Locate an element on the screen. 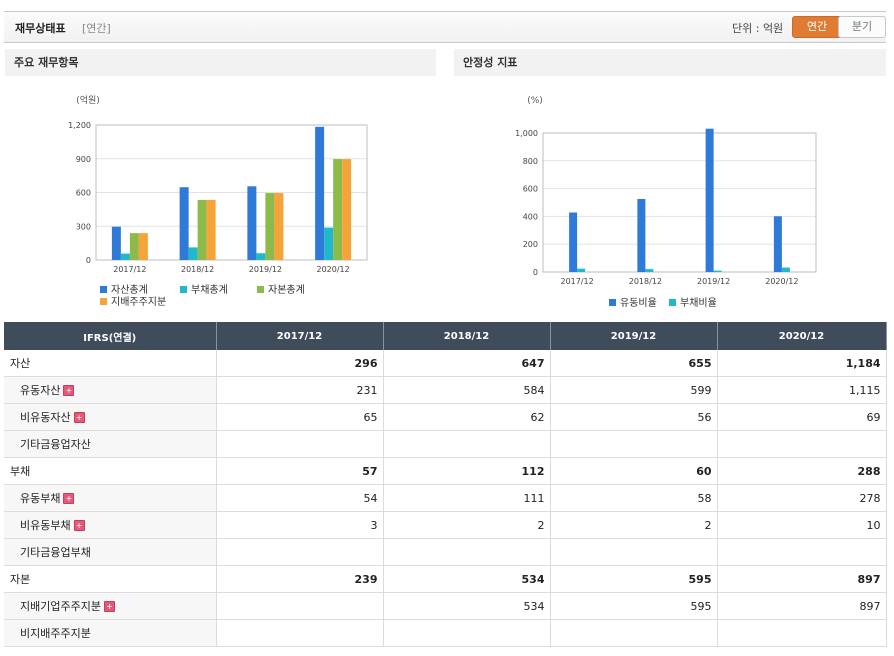 The height and width of the screenshot is (656, 894). plot-frame is located at coordinates (679, 202).